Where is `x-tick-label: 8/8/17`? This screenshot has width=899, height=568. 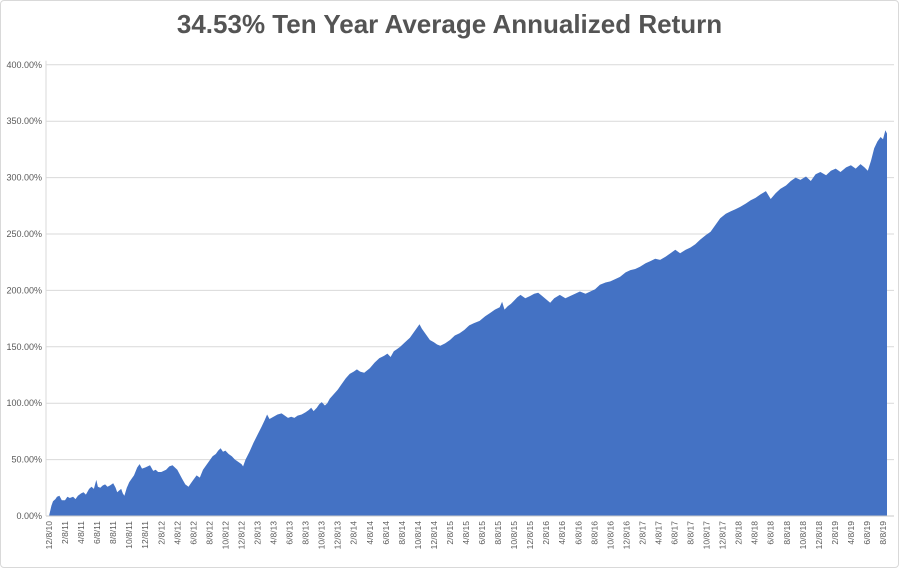 x-tick-label: 8/8/17 is located at coordinates (691, 533).